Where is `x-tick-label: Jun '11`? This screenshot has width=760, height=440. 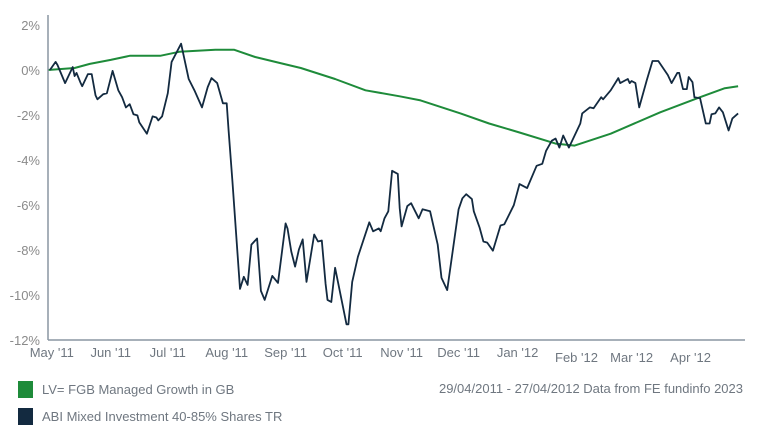
x-tick-label: Jun '11 is located at coordinates (110, 352).